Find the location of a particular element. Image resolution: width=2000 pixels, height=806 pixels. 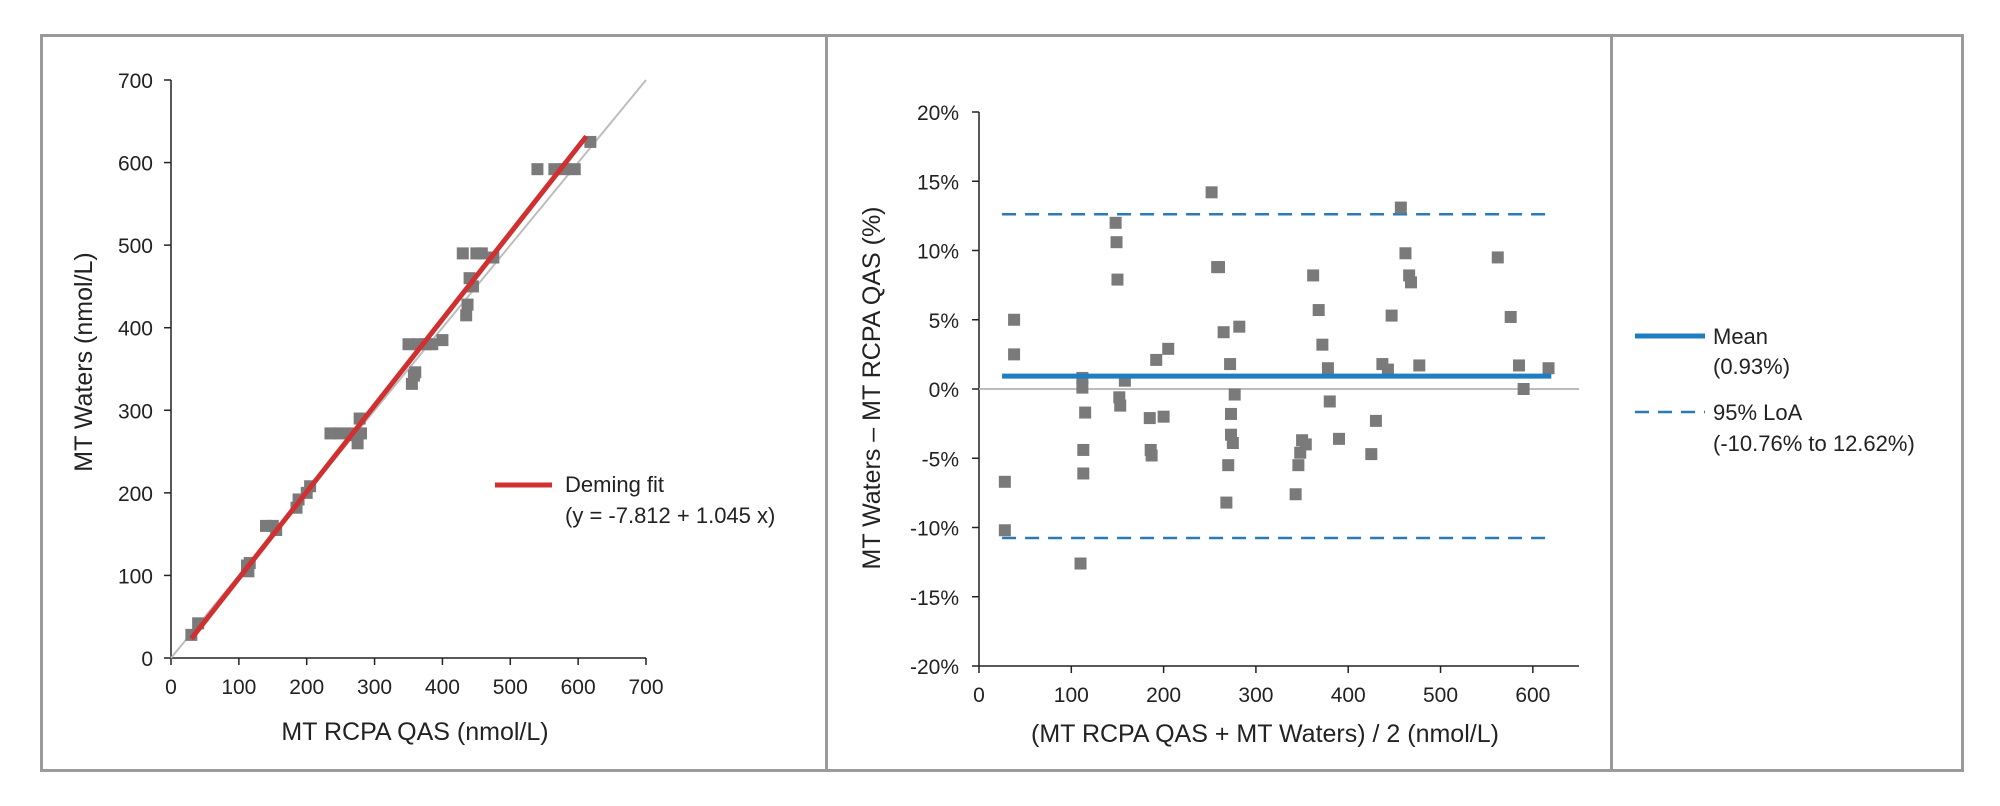

deming-legend: Deming fit (y = -7.812 + 1.045 x) is located at coordinates (635, 500).